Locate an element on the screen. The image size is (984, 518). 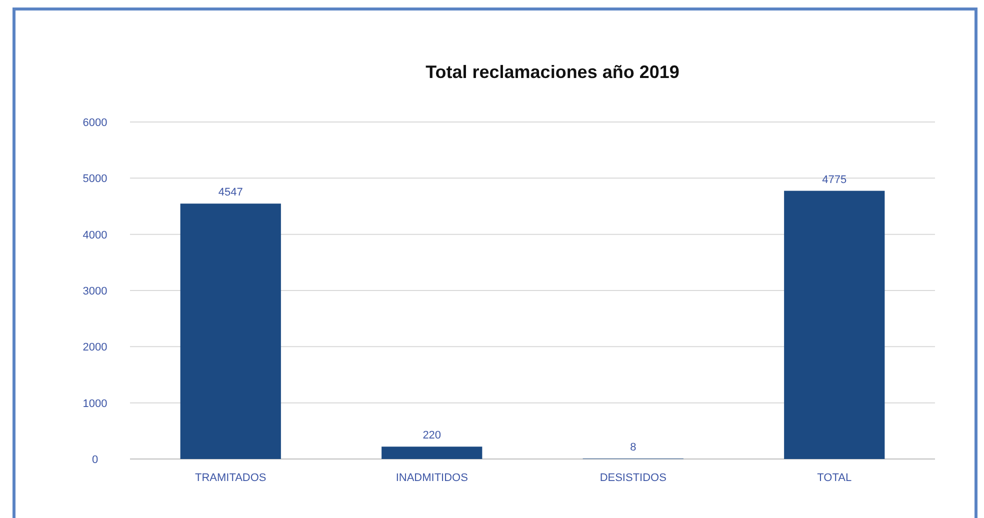
data-label: 220 is located at coordinates (432, 436).